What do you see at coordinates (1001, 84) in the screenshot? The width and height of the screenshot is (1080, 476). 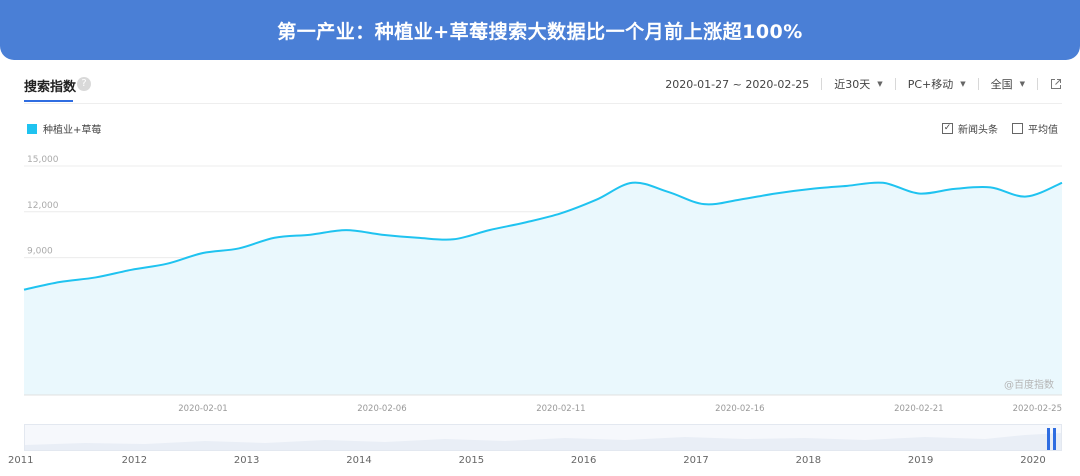 I see `region-label: 全国` at bounding box center [1001, 84].